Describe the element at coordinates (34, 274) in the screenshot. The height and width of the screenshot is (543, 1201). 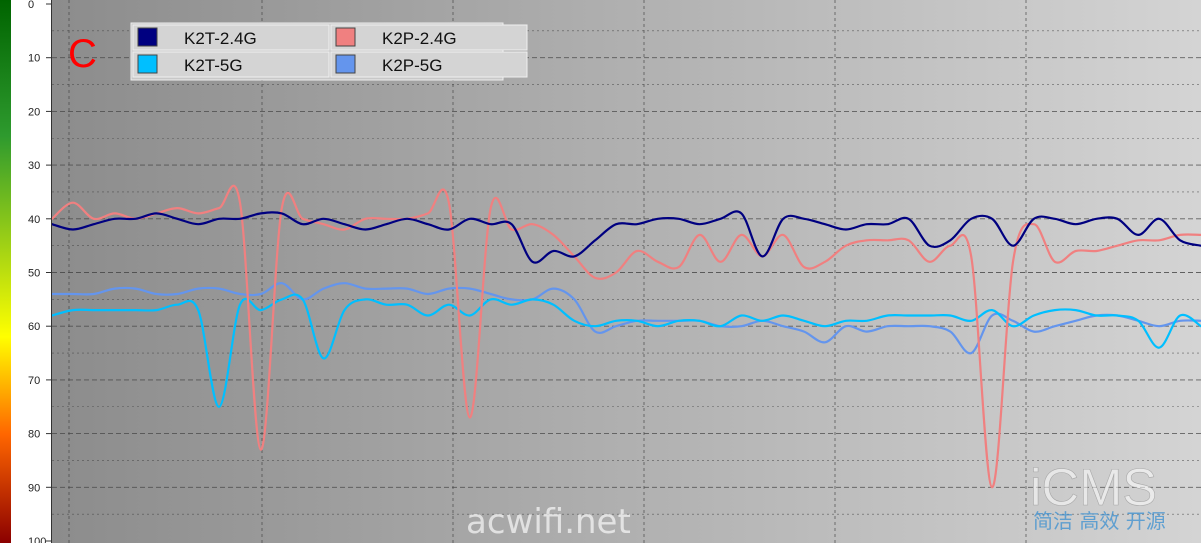
I see `y-tick-label: 50` at that location.